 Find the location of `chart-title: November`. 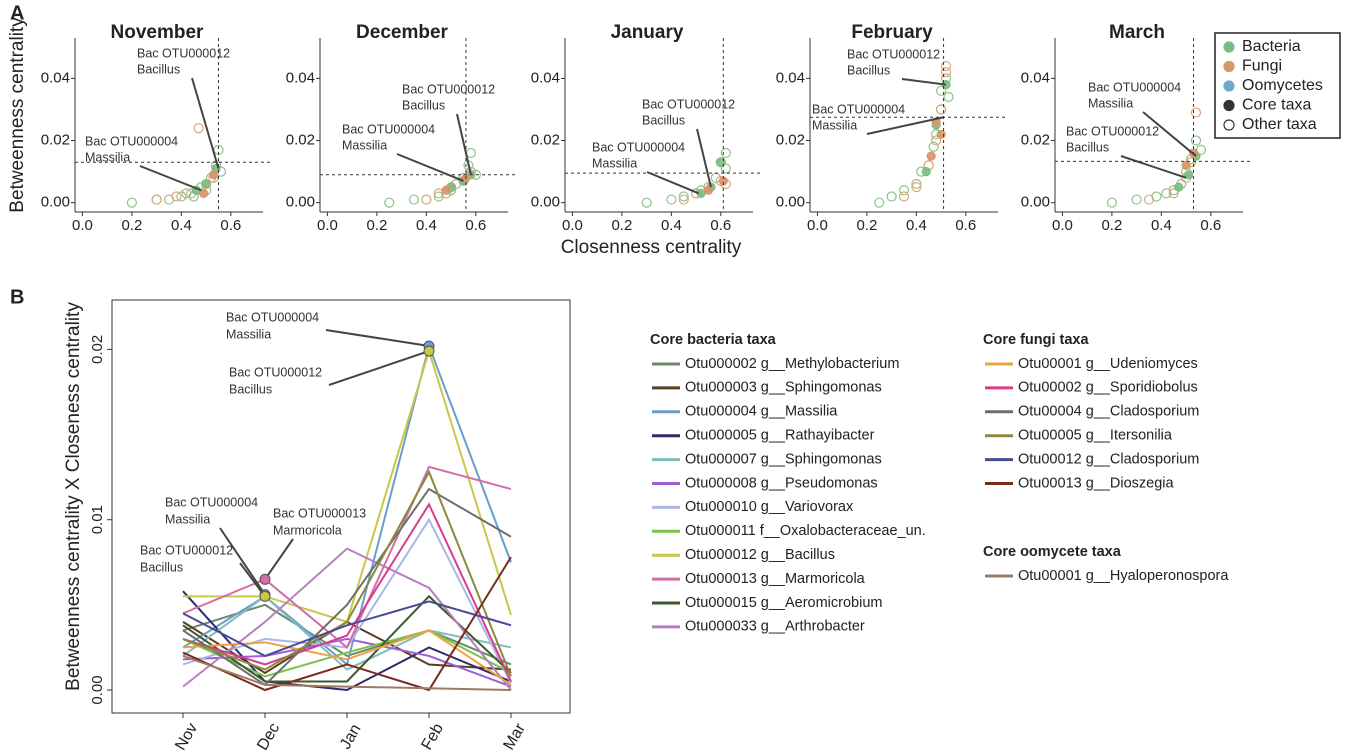

chart-title: November is located at coordinates (158, 32).